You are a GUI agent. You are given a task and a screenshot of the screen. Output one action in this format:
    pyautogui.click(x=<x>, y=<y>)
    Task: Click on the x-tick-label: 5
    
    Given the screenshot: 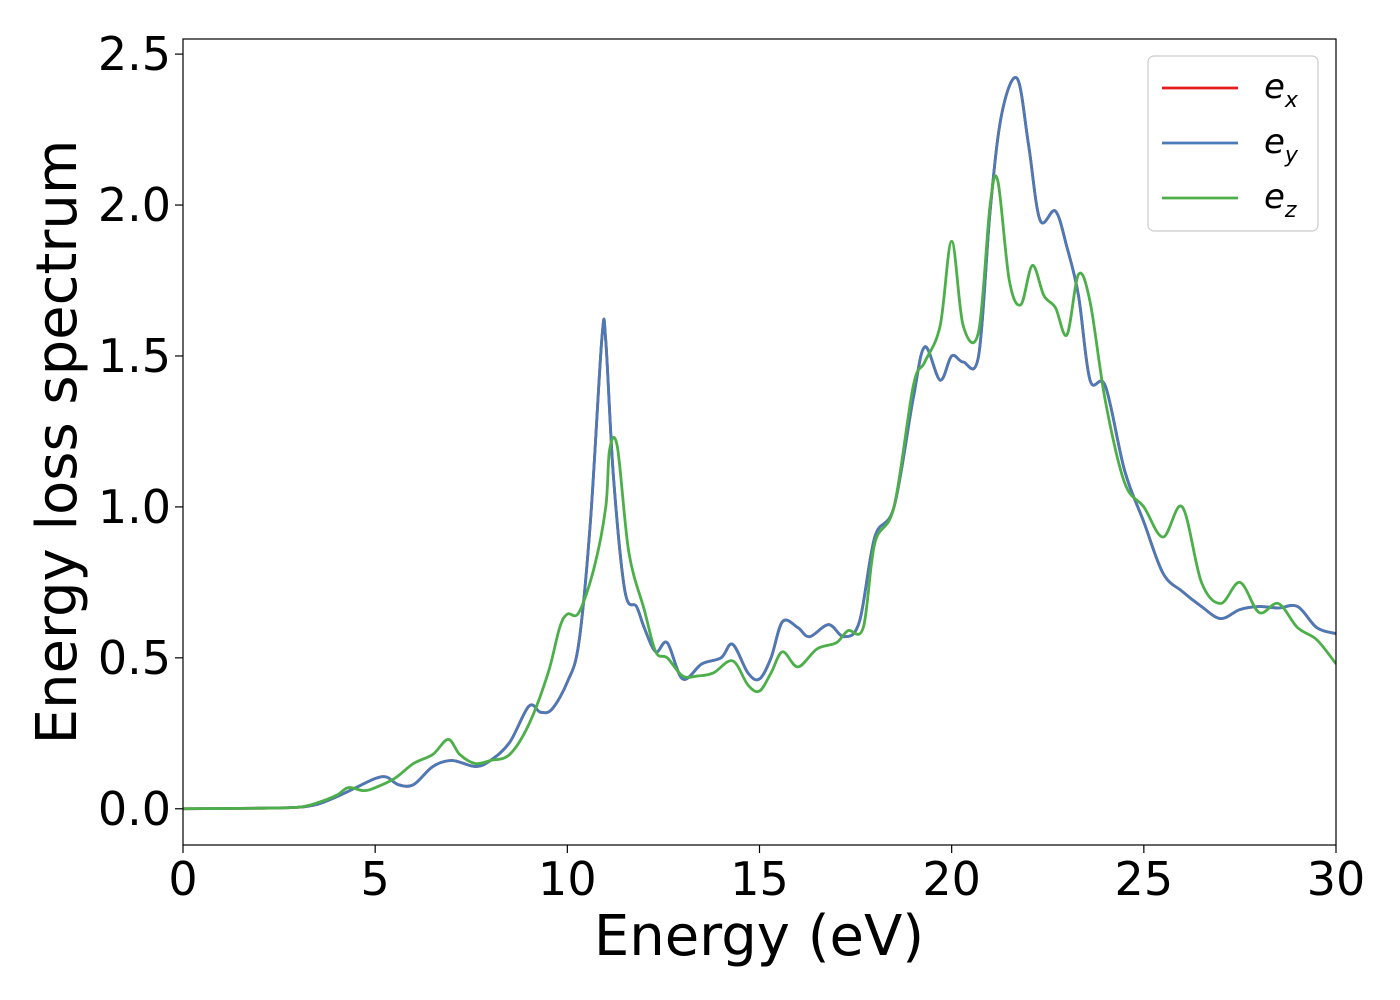 What is the action you would take?
    pyautogui.click(x=375, y=879)
    